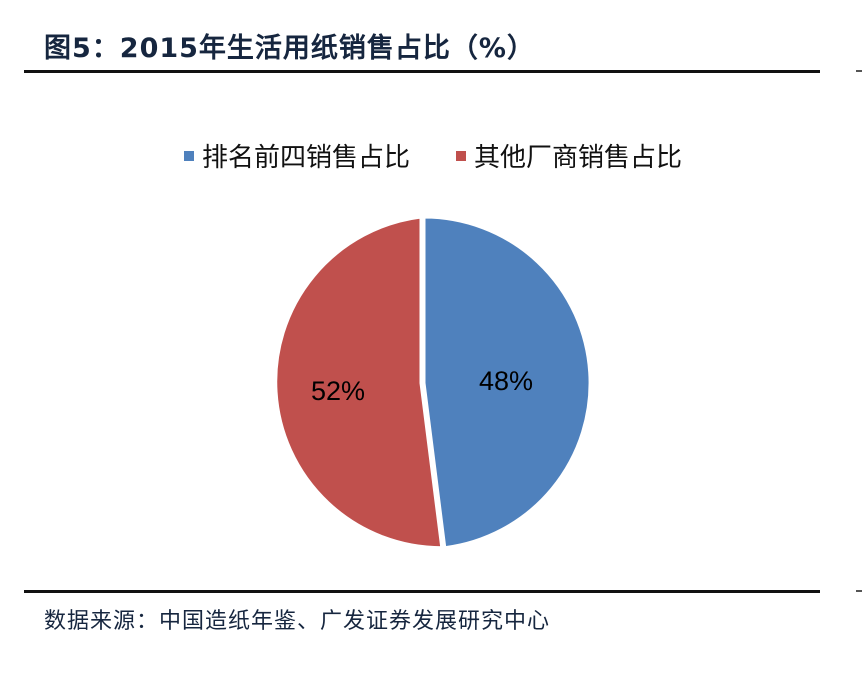 The height and width of the screenshot is (688, 866). I want to click on legend-swatch-red, so click(461, 155).